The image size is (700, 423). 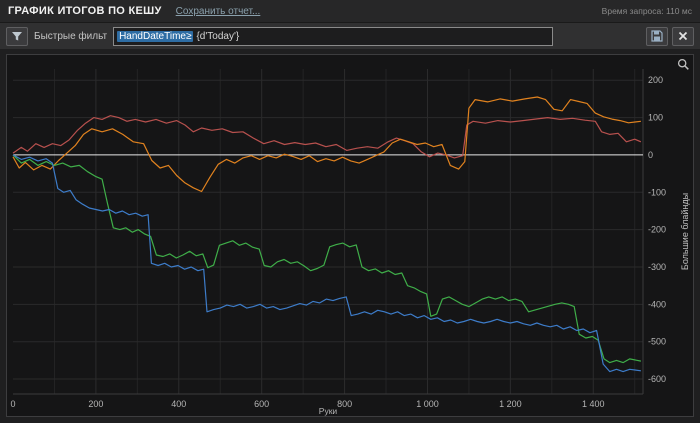 What do you see at coordinates (328, 411) in the screenshot?
I see `x-axis-title: Руки` at bounding box center [328, 411].